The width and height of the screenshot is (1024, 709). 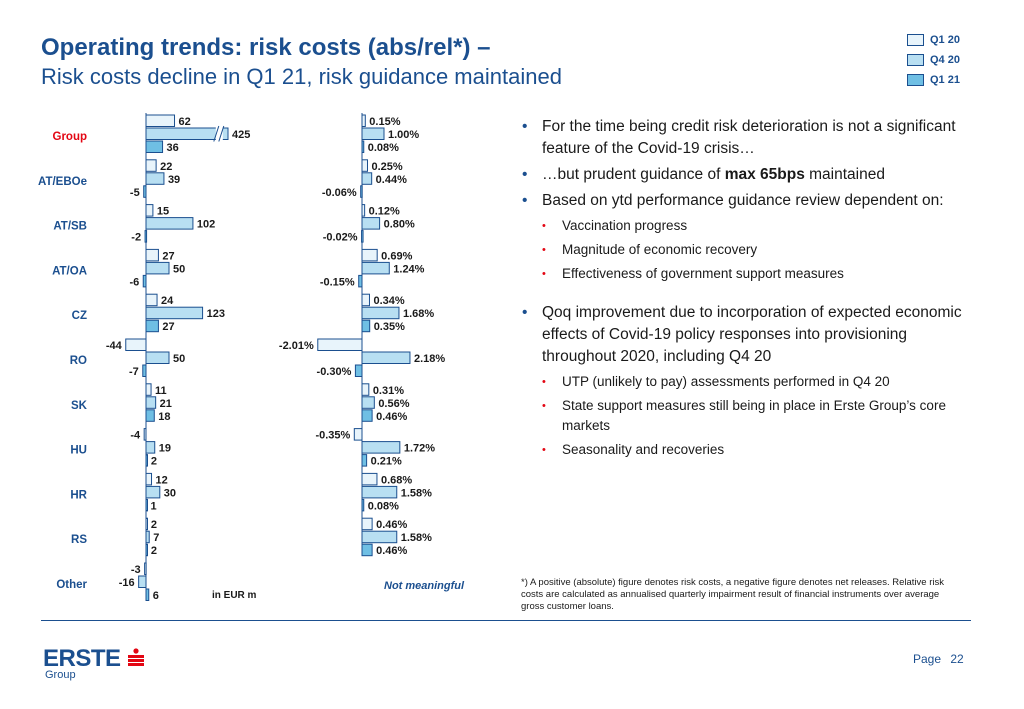 What do you see at coordinates (384, 212) in the screenshot?
I see `rel-data-label: 0.12%` at bounding box center [384, 212].